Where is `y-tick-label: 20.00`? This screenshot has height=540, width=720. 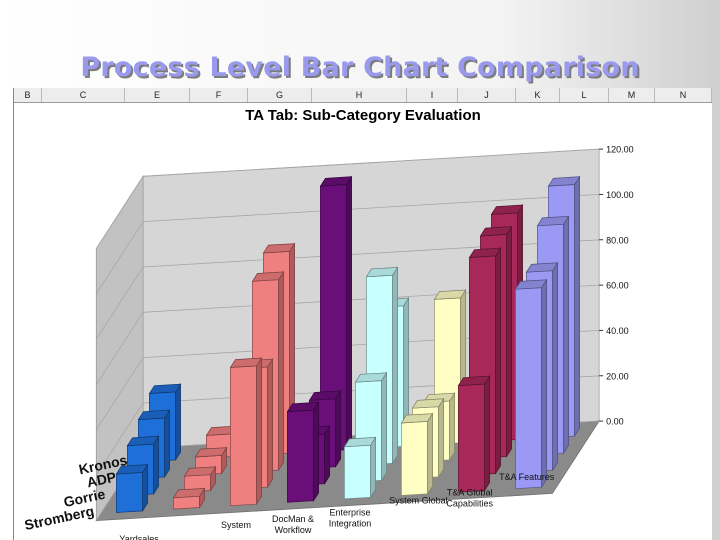
y-tick-label: 20.00 is located at coordinates (617, 376).